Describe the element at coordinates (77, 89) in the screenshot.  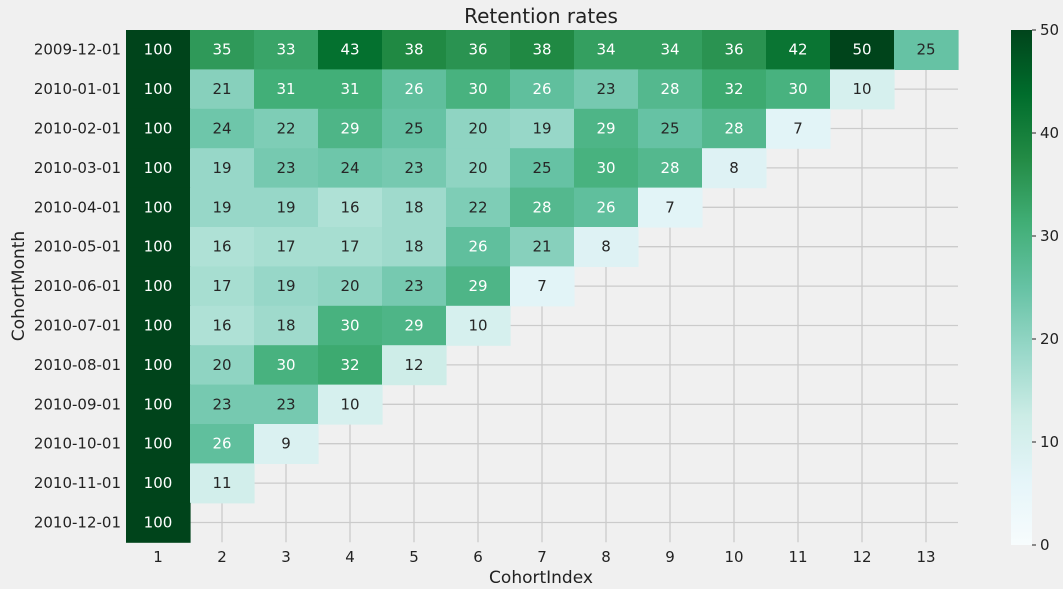
I see `y-tick-label: 2010-01-01` at that location.